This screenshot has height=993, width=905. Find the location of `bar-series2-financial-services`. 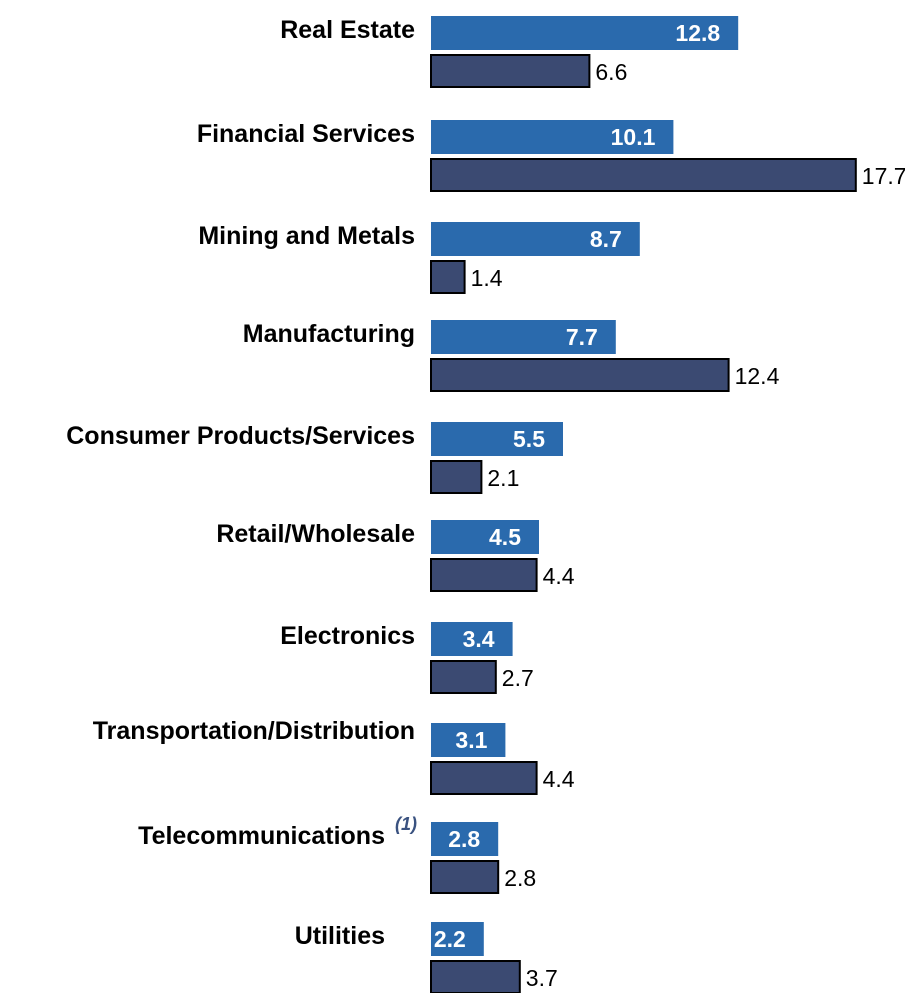

bar-series2-financial-services is located at coordinates (643, 175).